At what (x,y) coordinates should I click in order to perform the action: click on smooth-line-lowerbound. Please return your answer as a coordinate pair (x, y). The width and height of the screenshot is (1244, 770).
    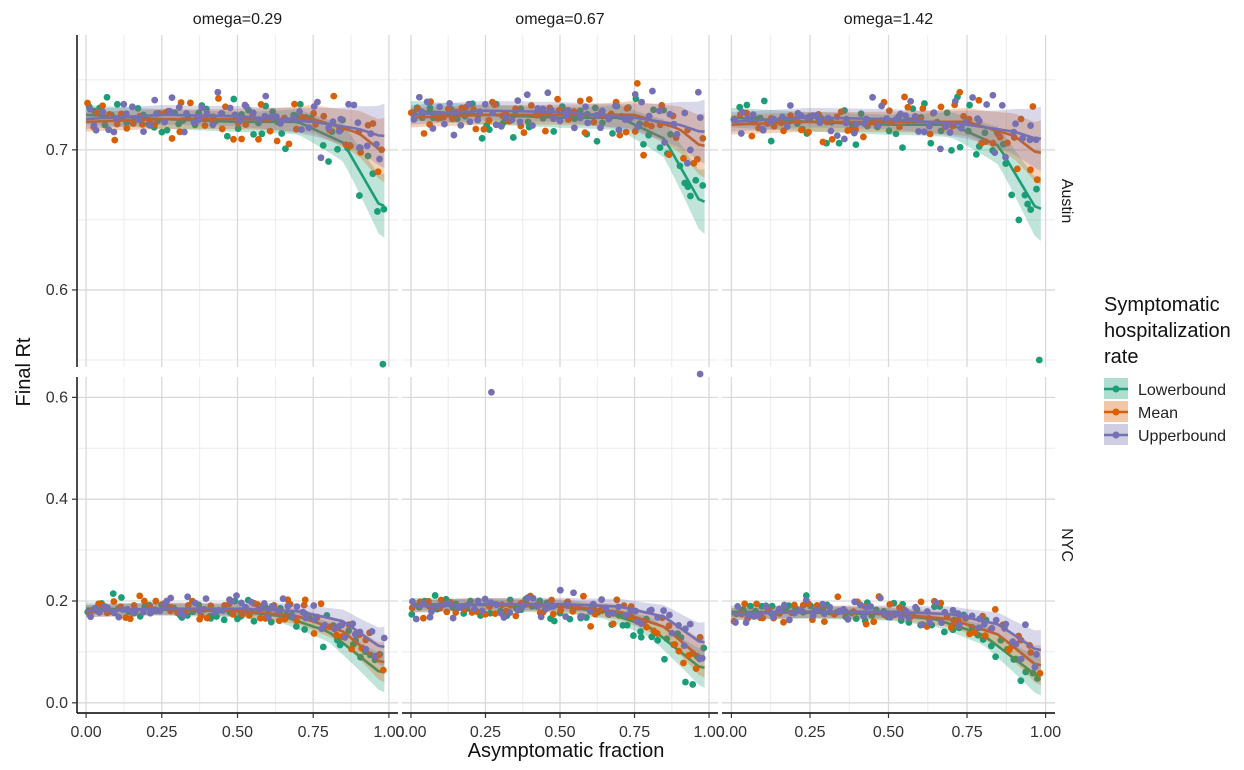
    Looking at the image, I should click on (558, 156).